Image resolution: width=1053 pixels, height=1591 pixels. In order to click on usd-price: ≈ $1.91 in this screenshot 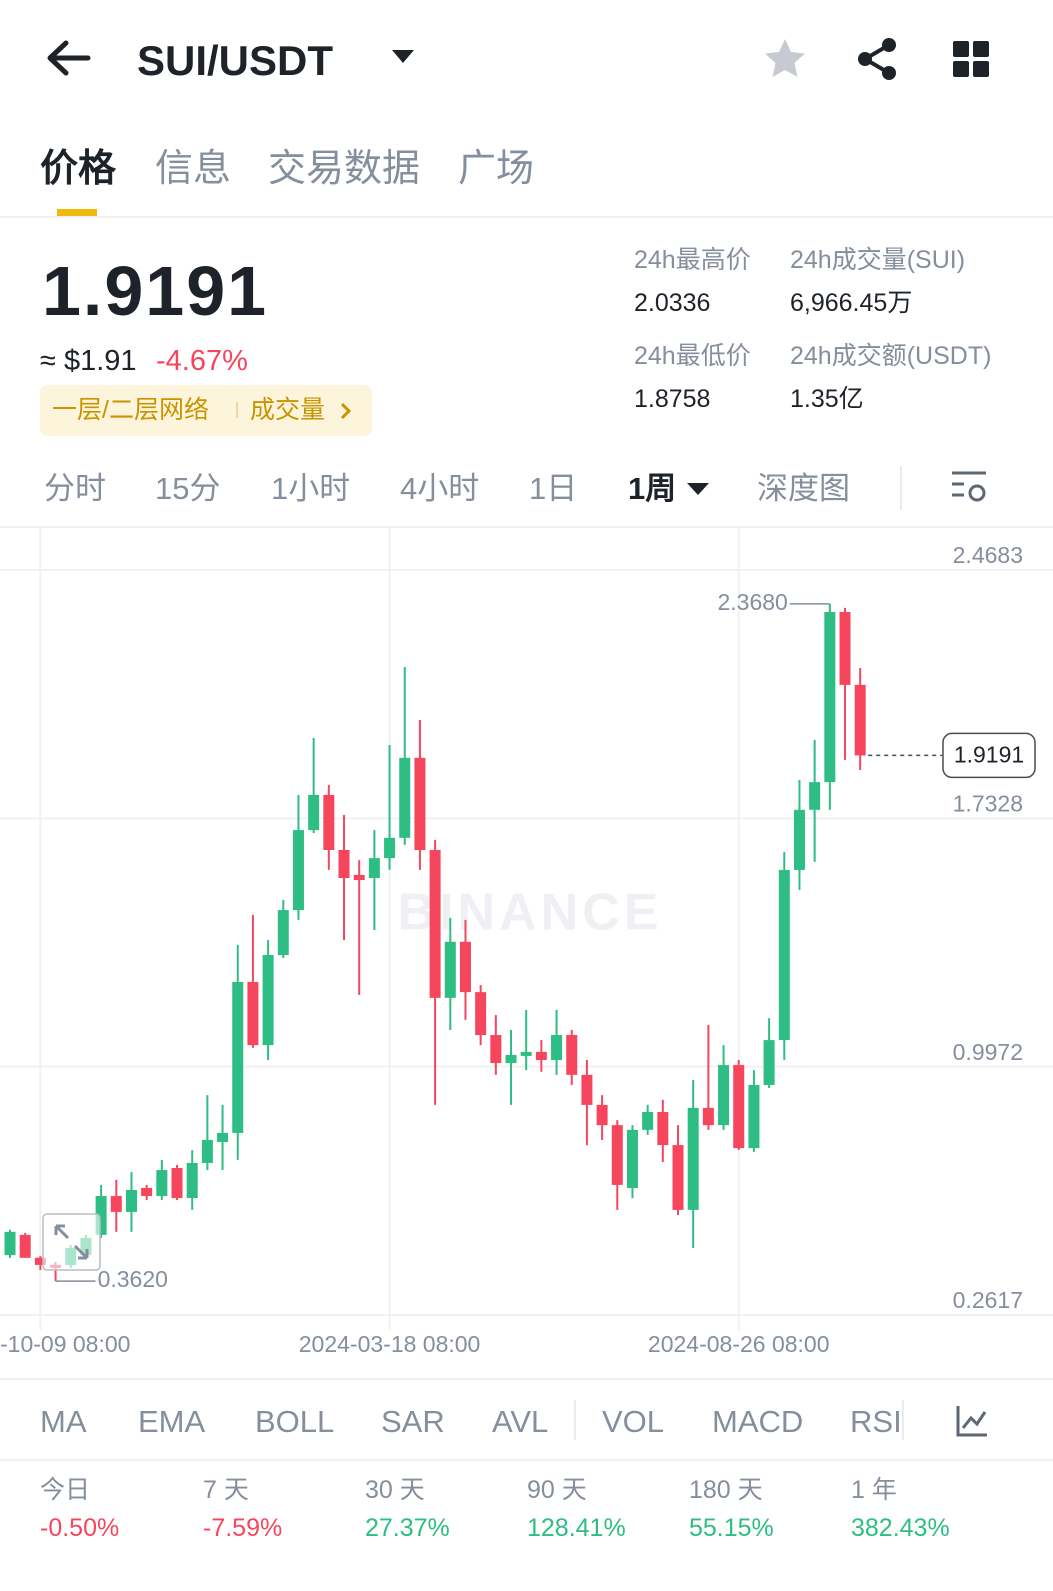, I will do `click(88, 361)`.